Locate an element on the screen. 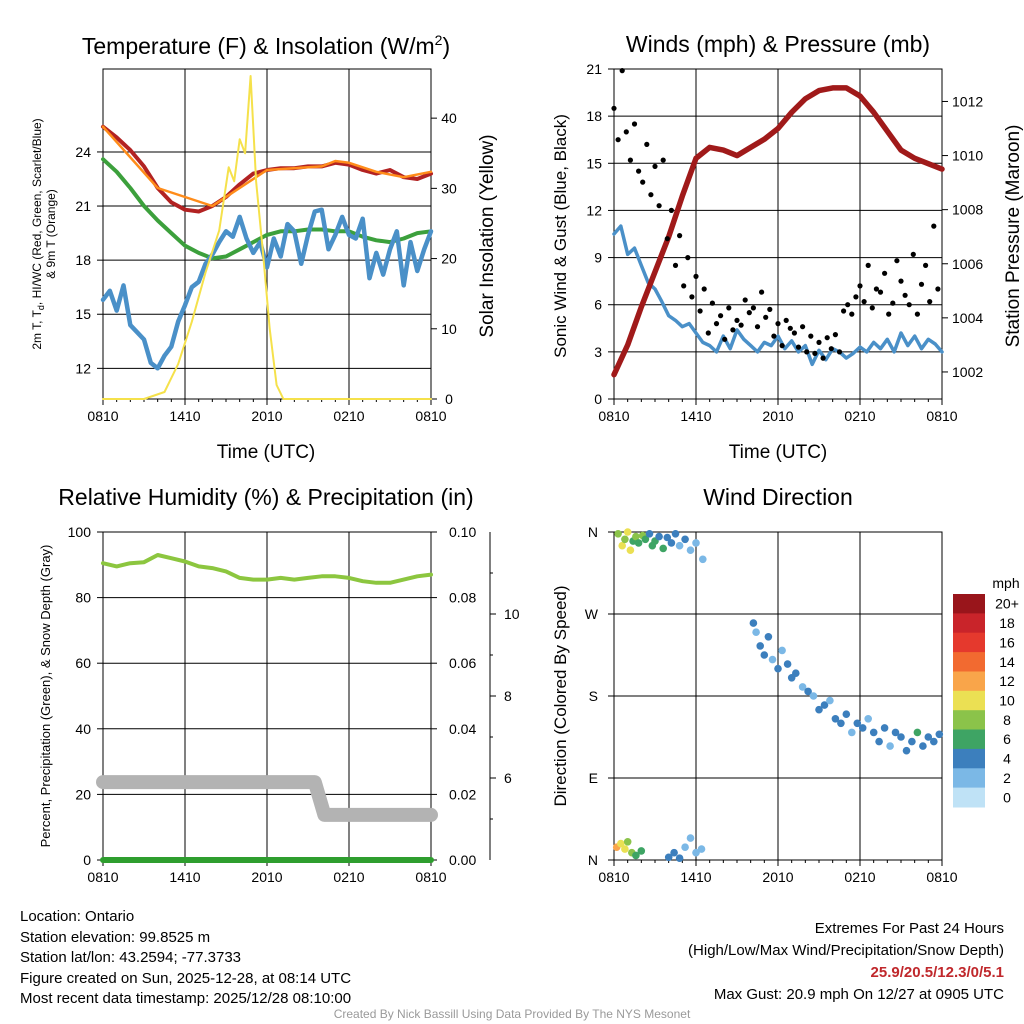 This screenshot has height=1024, width=1024. legend-label: 16 is located at coordinates (1007, 642).